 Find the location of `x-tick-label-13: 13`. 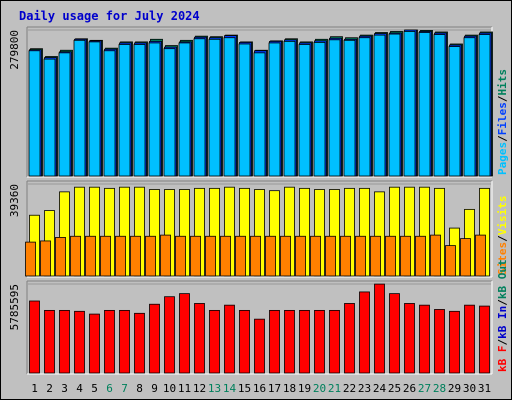

x-tick-label-13: 13 is located at coordinates (214, 388).